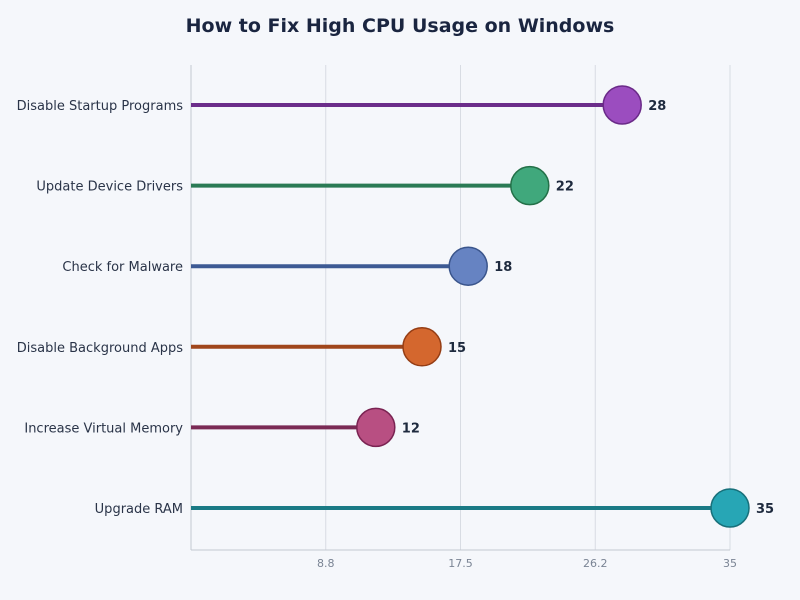 This screenshot has width=800, height=600. What do you see at coordinates (122, 267) in the screenshot?
I see `category-label: Check for Malware` at bounding box center [122, 267].